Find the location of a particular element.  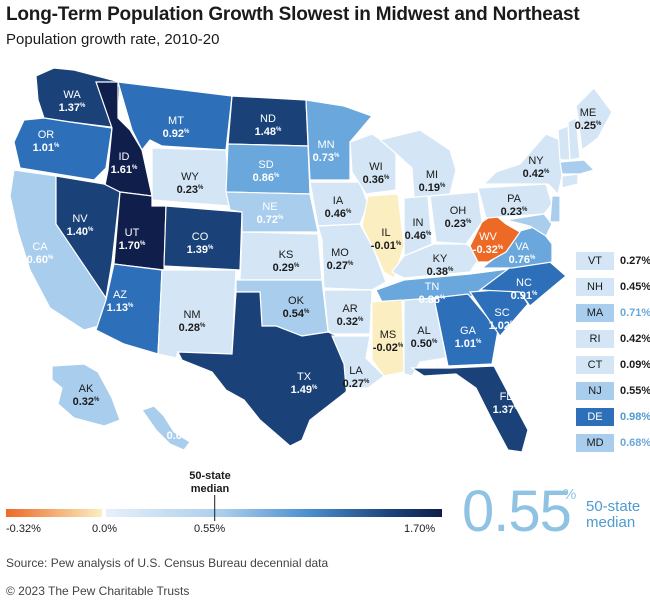

state-value-nd: 1.48% is located at coordinates (268, 132).